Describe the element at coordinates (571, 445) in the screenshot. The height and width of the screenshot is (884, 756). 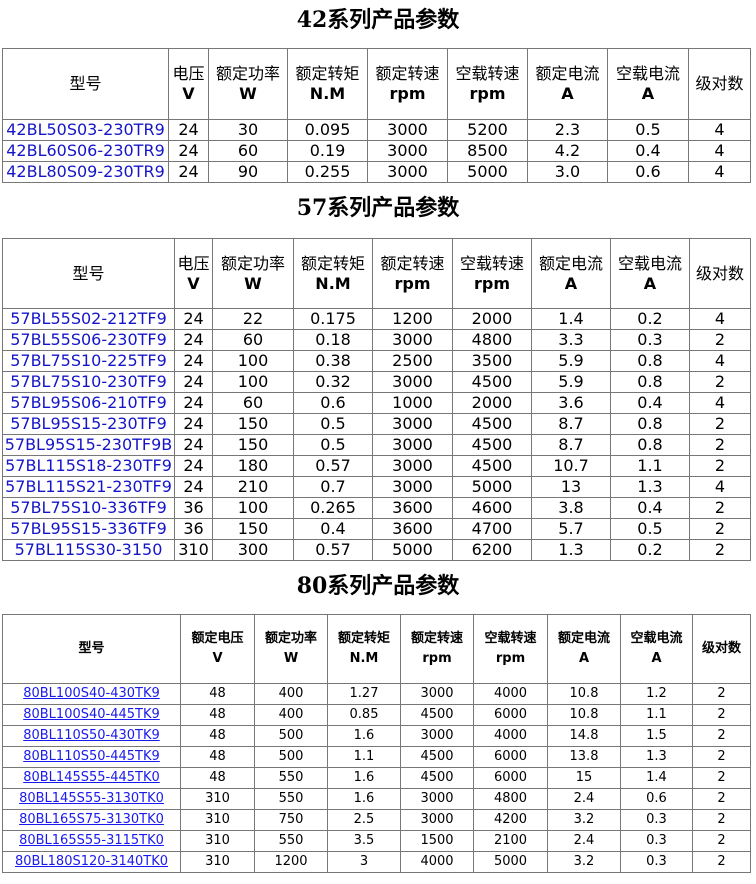
I see `table-cell: 8.7` at that location.